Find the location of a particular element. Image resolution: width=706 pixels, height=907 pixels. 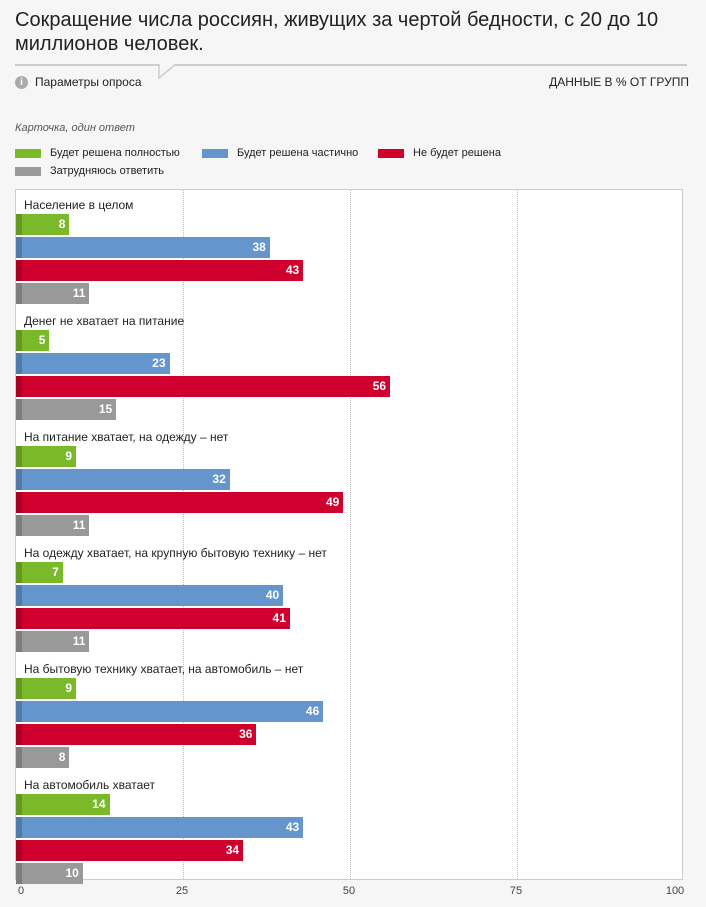

header-divider is located at coordinates (351, 65).